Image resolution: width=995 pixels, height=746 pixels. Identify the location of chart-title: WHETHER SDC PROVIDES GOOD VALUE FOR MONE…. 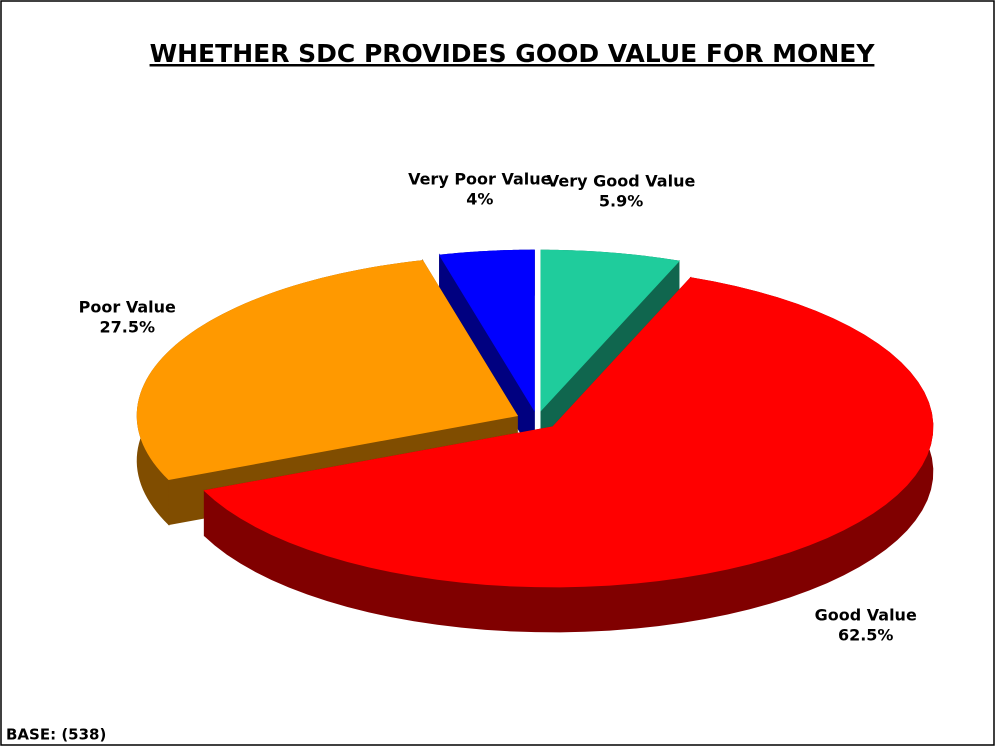
(513, 53).